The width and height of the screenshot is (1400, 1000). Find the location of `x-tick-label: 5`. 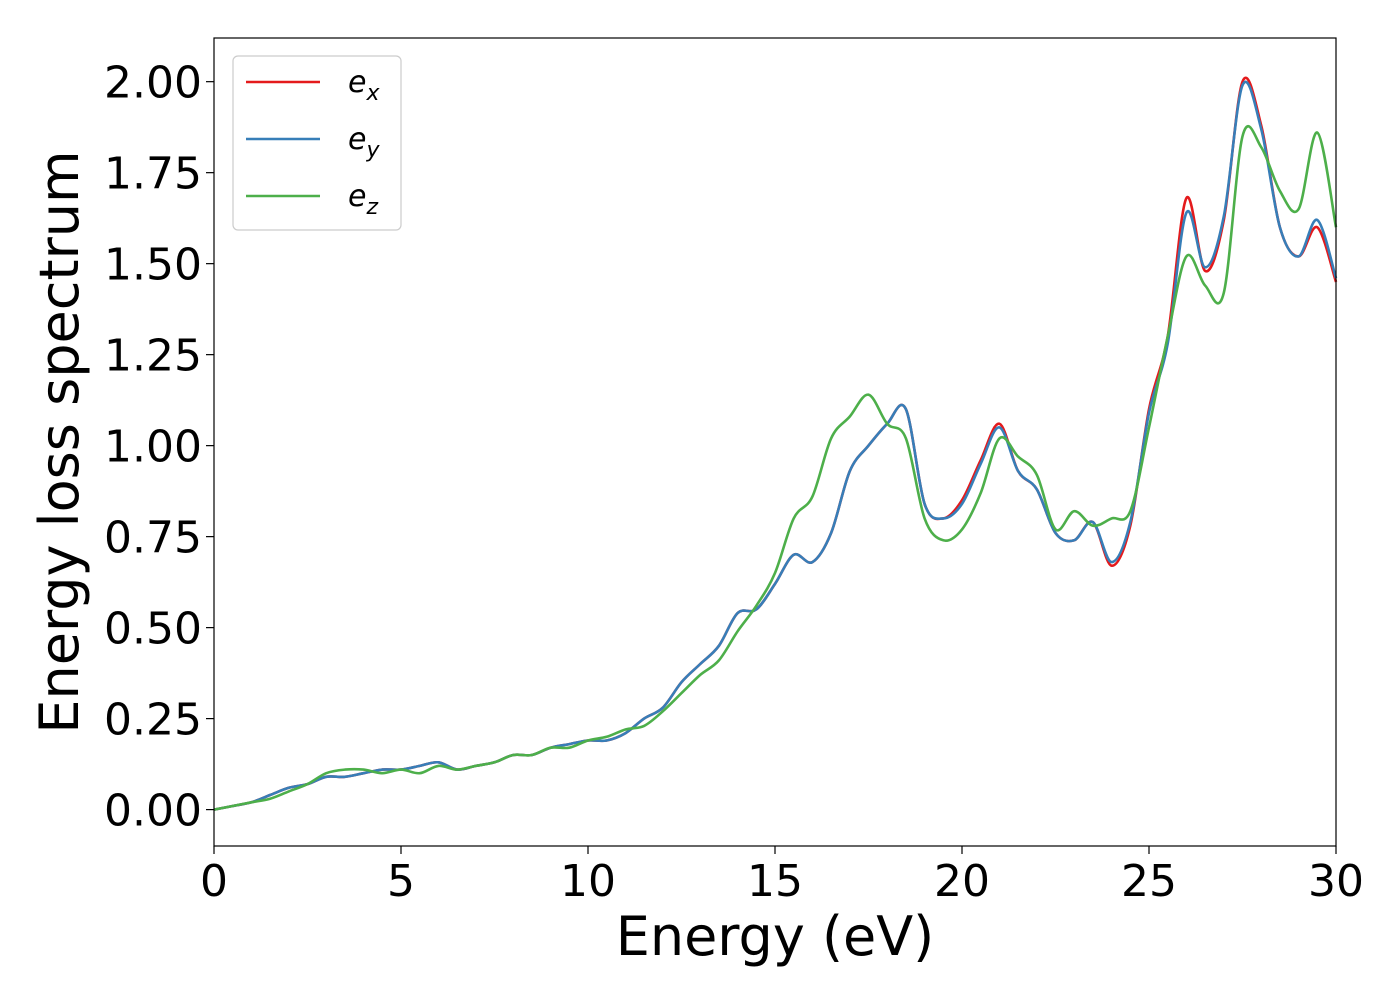

x-tick-label: 5 is located at coordinates (401, 881).